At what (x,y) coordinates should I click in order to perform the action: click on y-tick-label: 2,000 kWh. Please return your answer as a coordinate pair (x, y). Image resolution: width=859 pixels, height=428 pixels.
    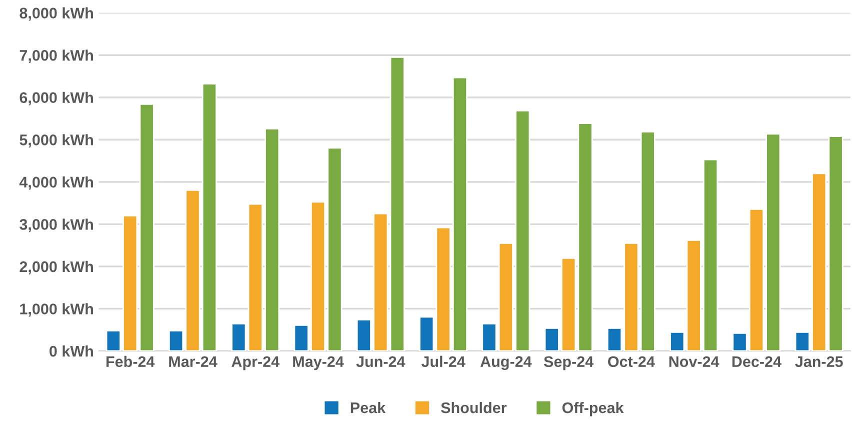
    Looking at the image, I should click on (56, 267).